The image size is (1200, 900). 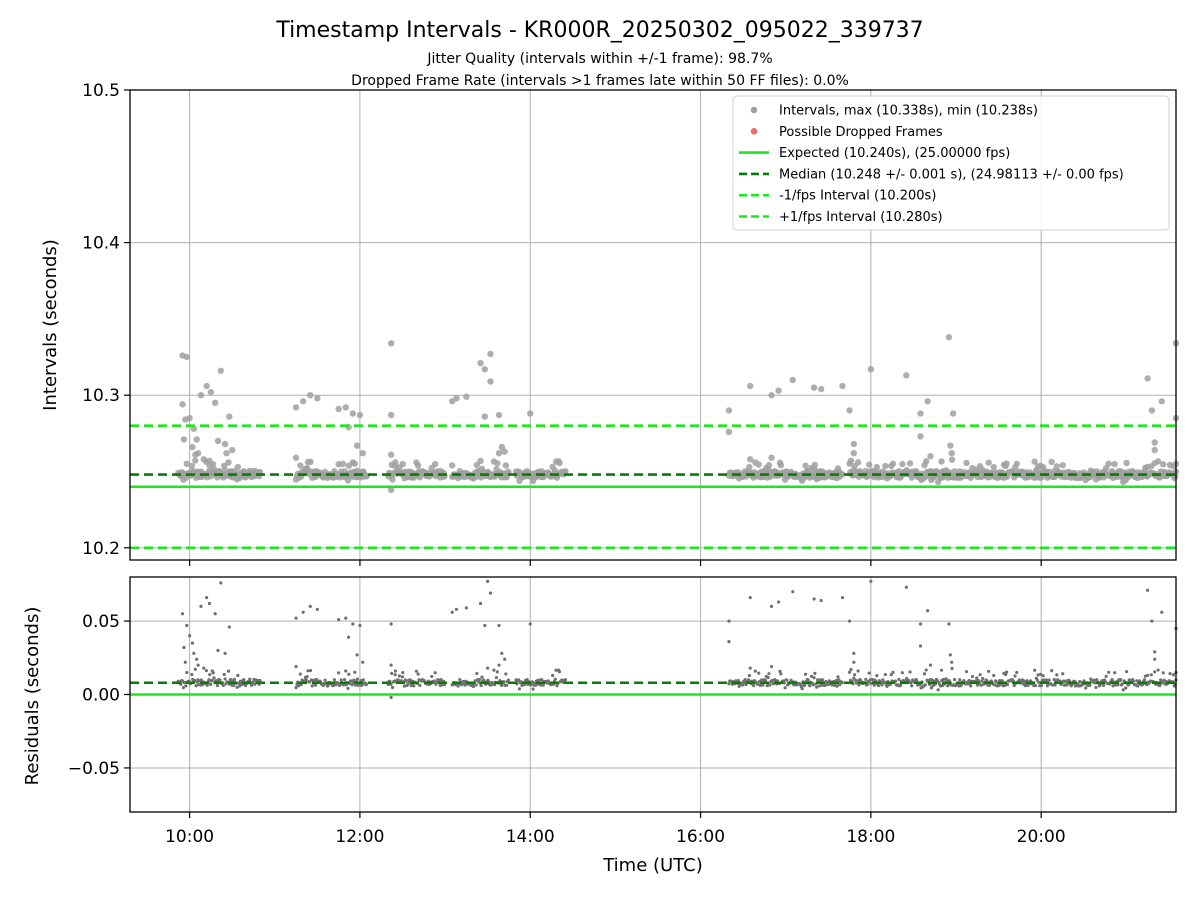 What do you see at coordinates (32, 696) in the screenshot?
I see `residuals-y-axis-label: Residuals (seconds)` at bounding box center [32, 696].